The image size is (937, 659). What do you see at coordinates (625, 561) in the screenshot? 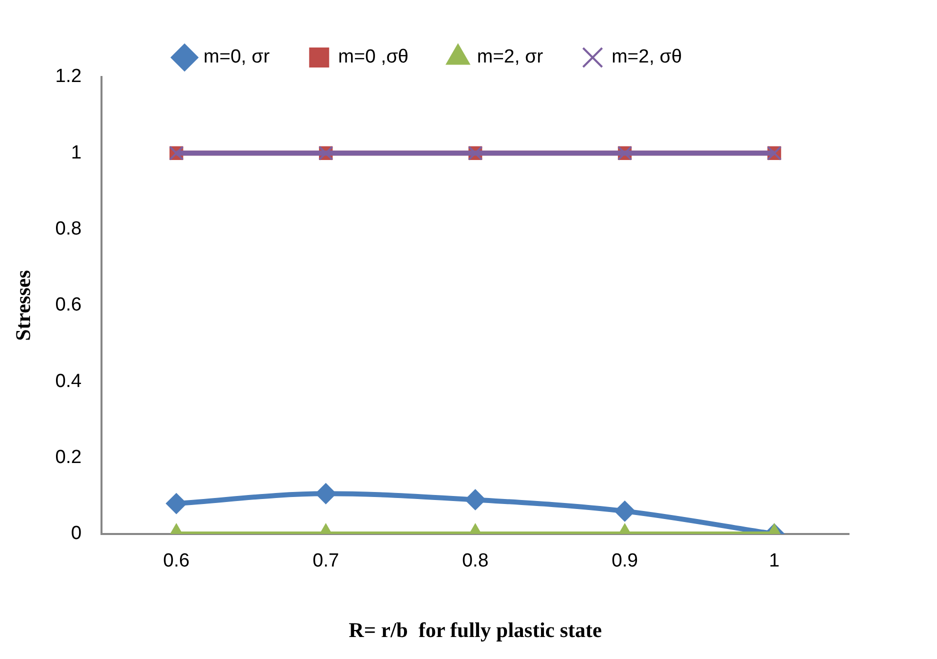
I see `x-tick-label: 0.9` at bounding box center [625, 561].